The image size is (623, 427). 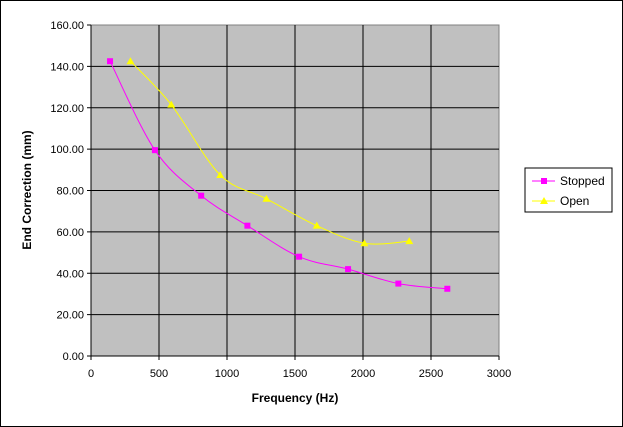 I want to click on legend-box, so click(x=568, y=190).